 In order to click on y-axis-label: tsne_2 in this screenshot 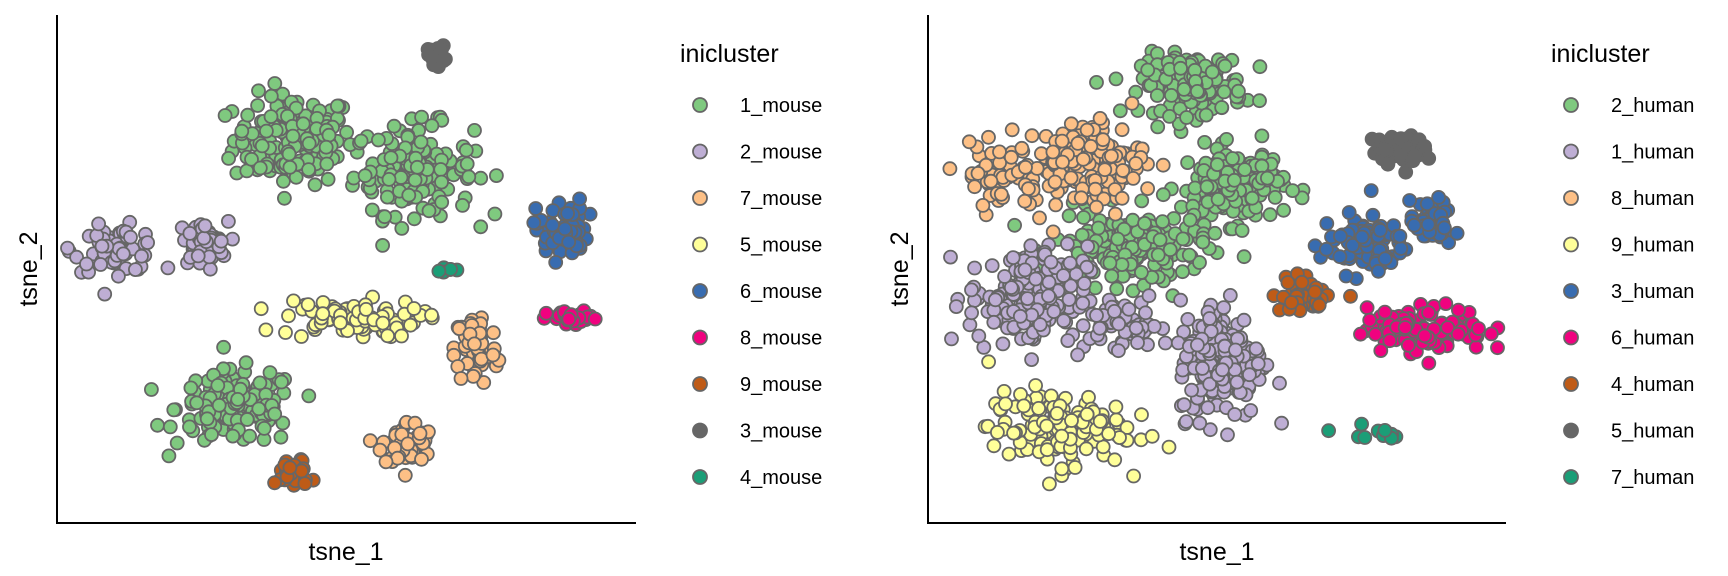, I will do `click(900, 268)`.